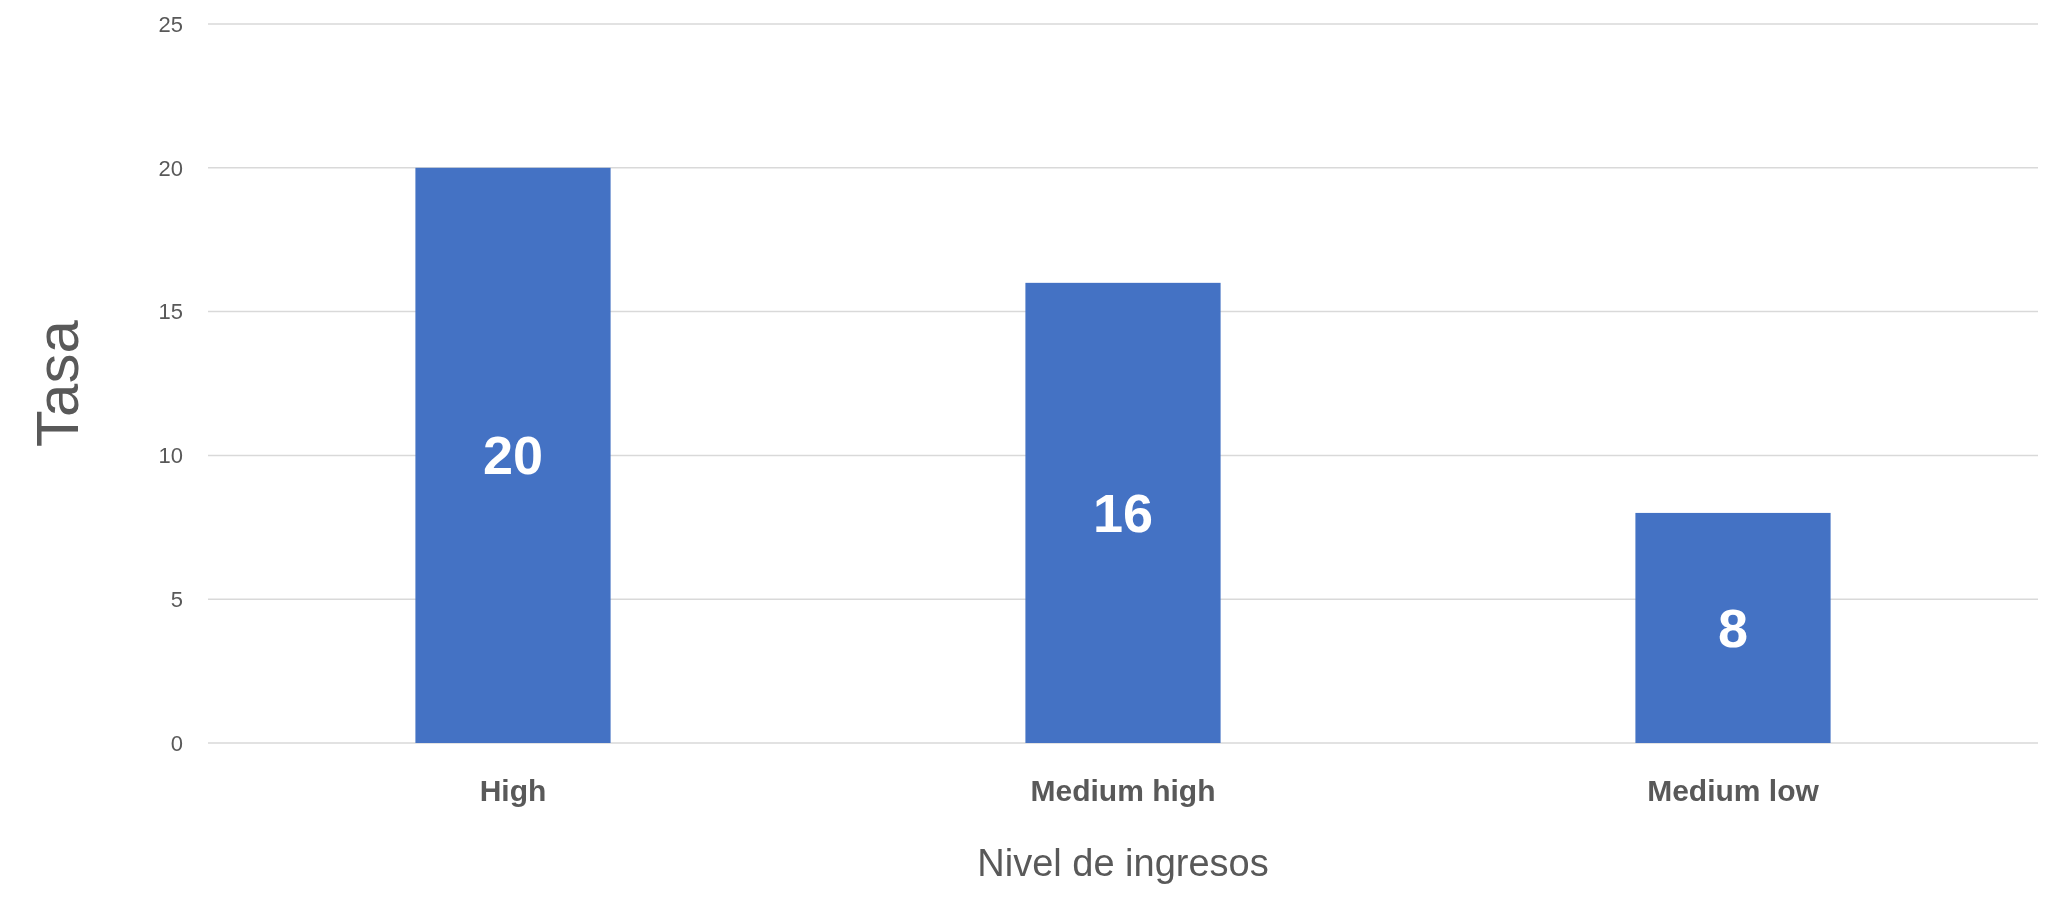 The image size is (2061, 901). I want to click on data-label: 8, so click(1733, 627).